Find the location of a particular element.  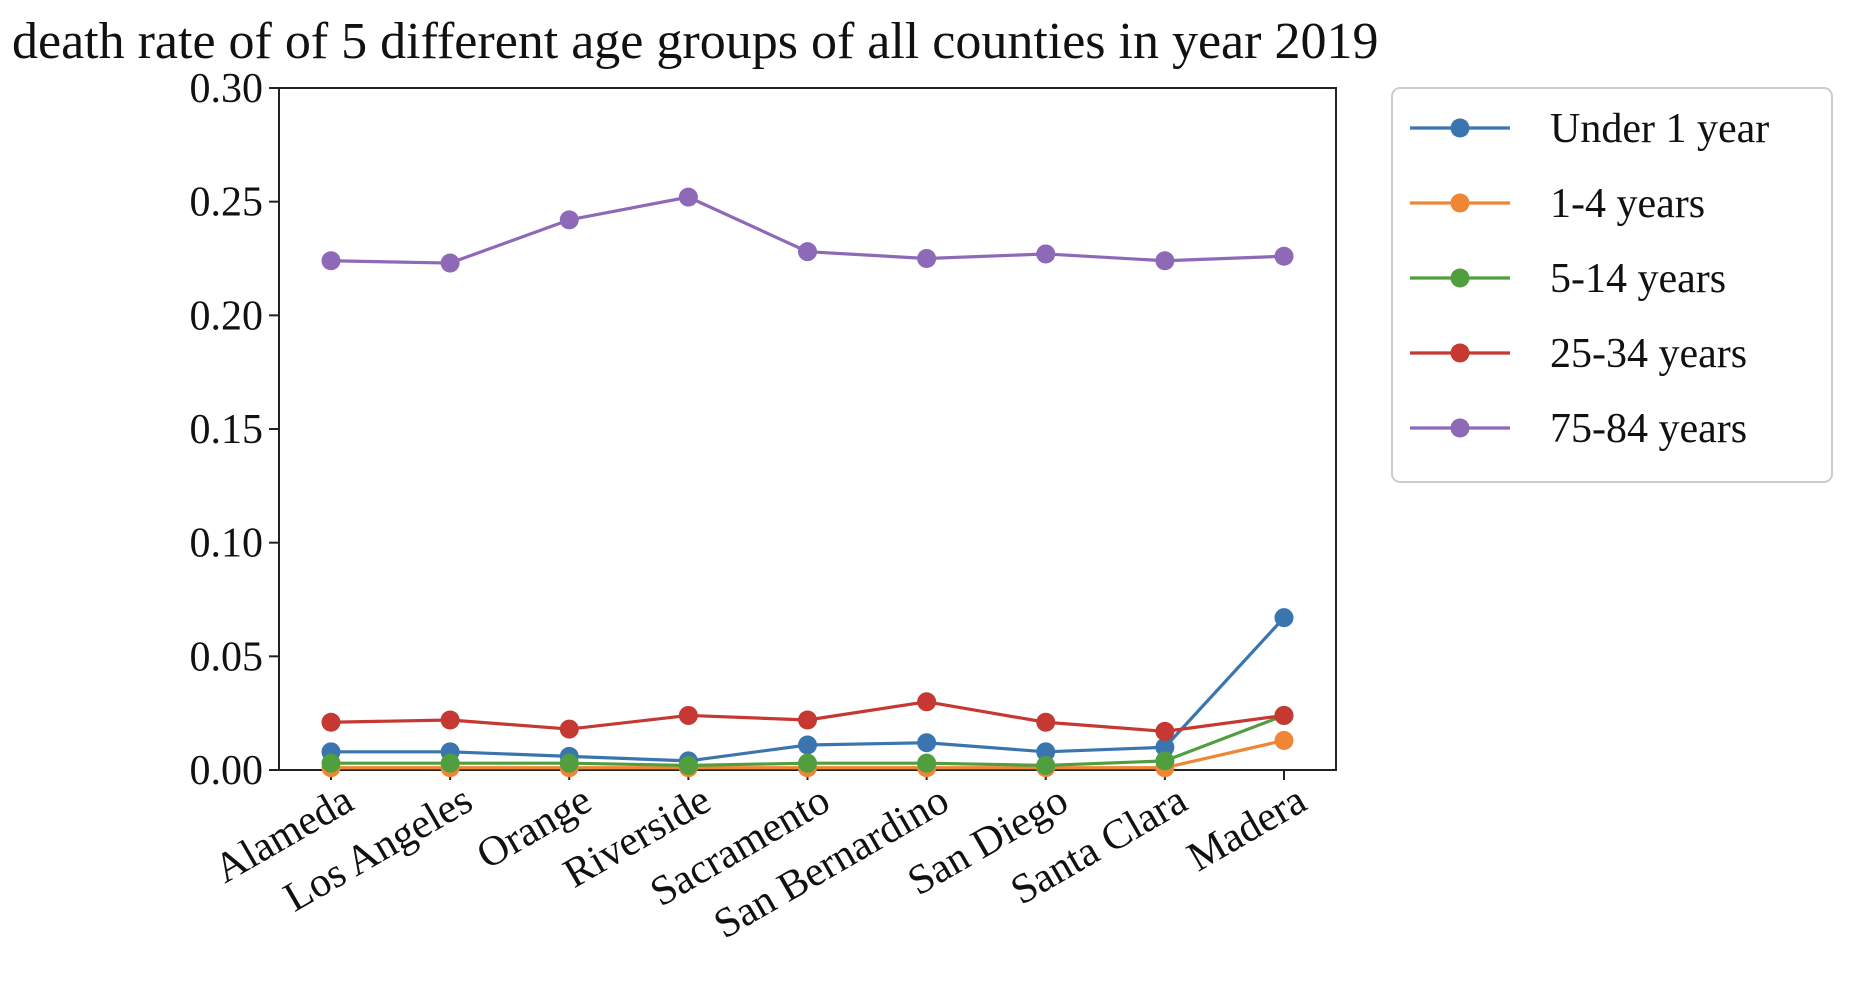

legend-label: 75-84 years is located at coordinates (1648, 429).